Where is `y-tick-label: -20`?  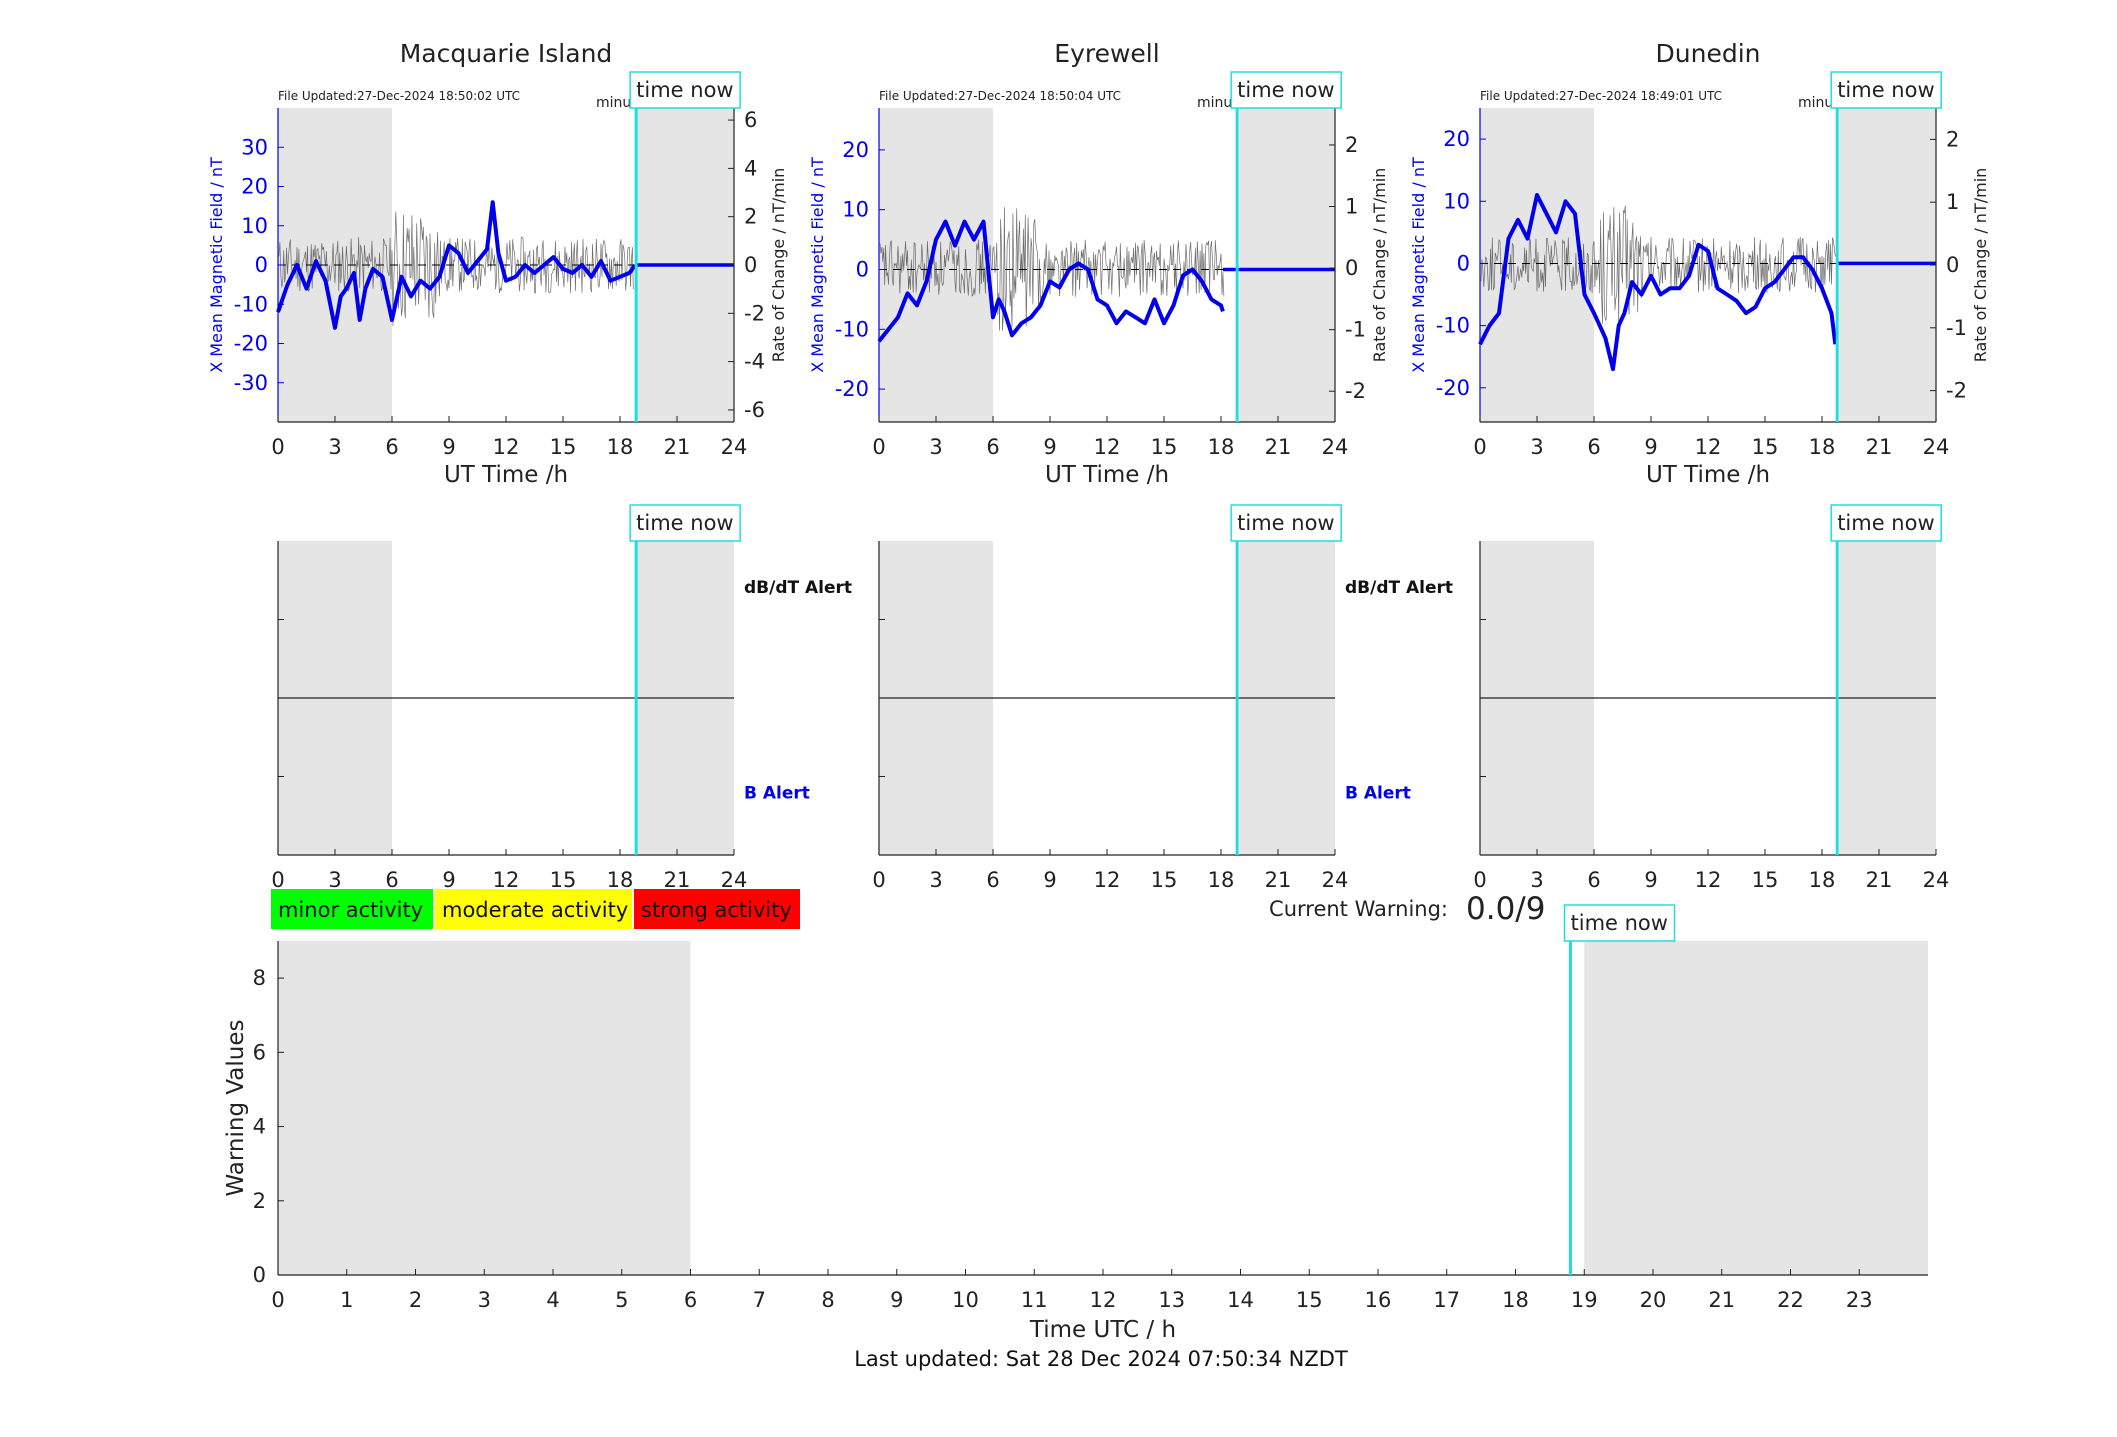
y-tick-label: -20 is located at coordinates (251, 344).